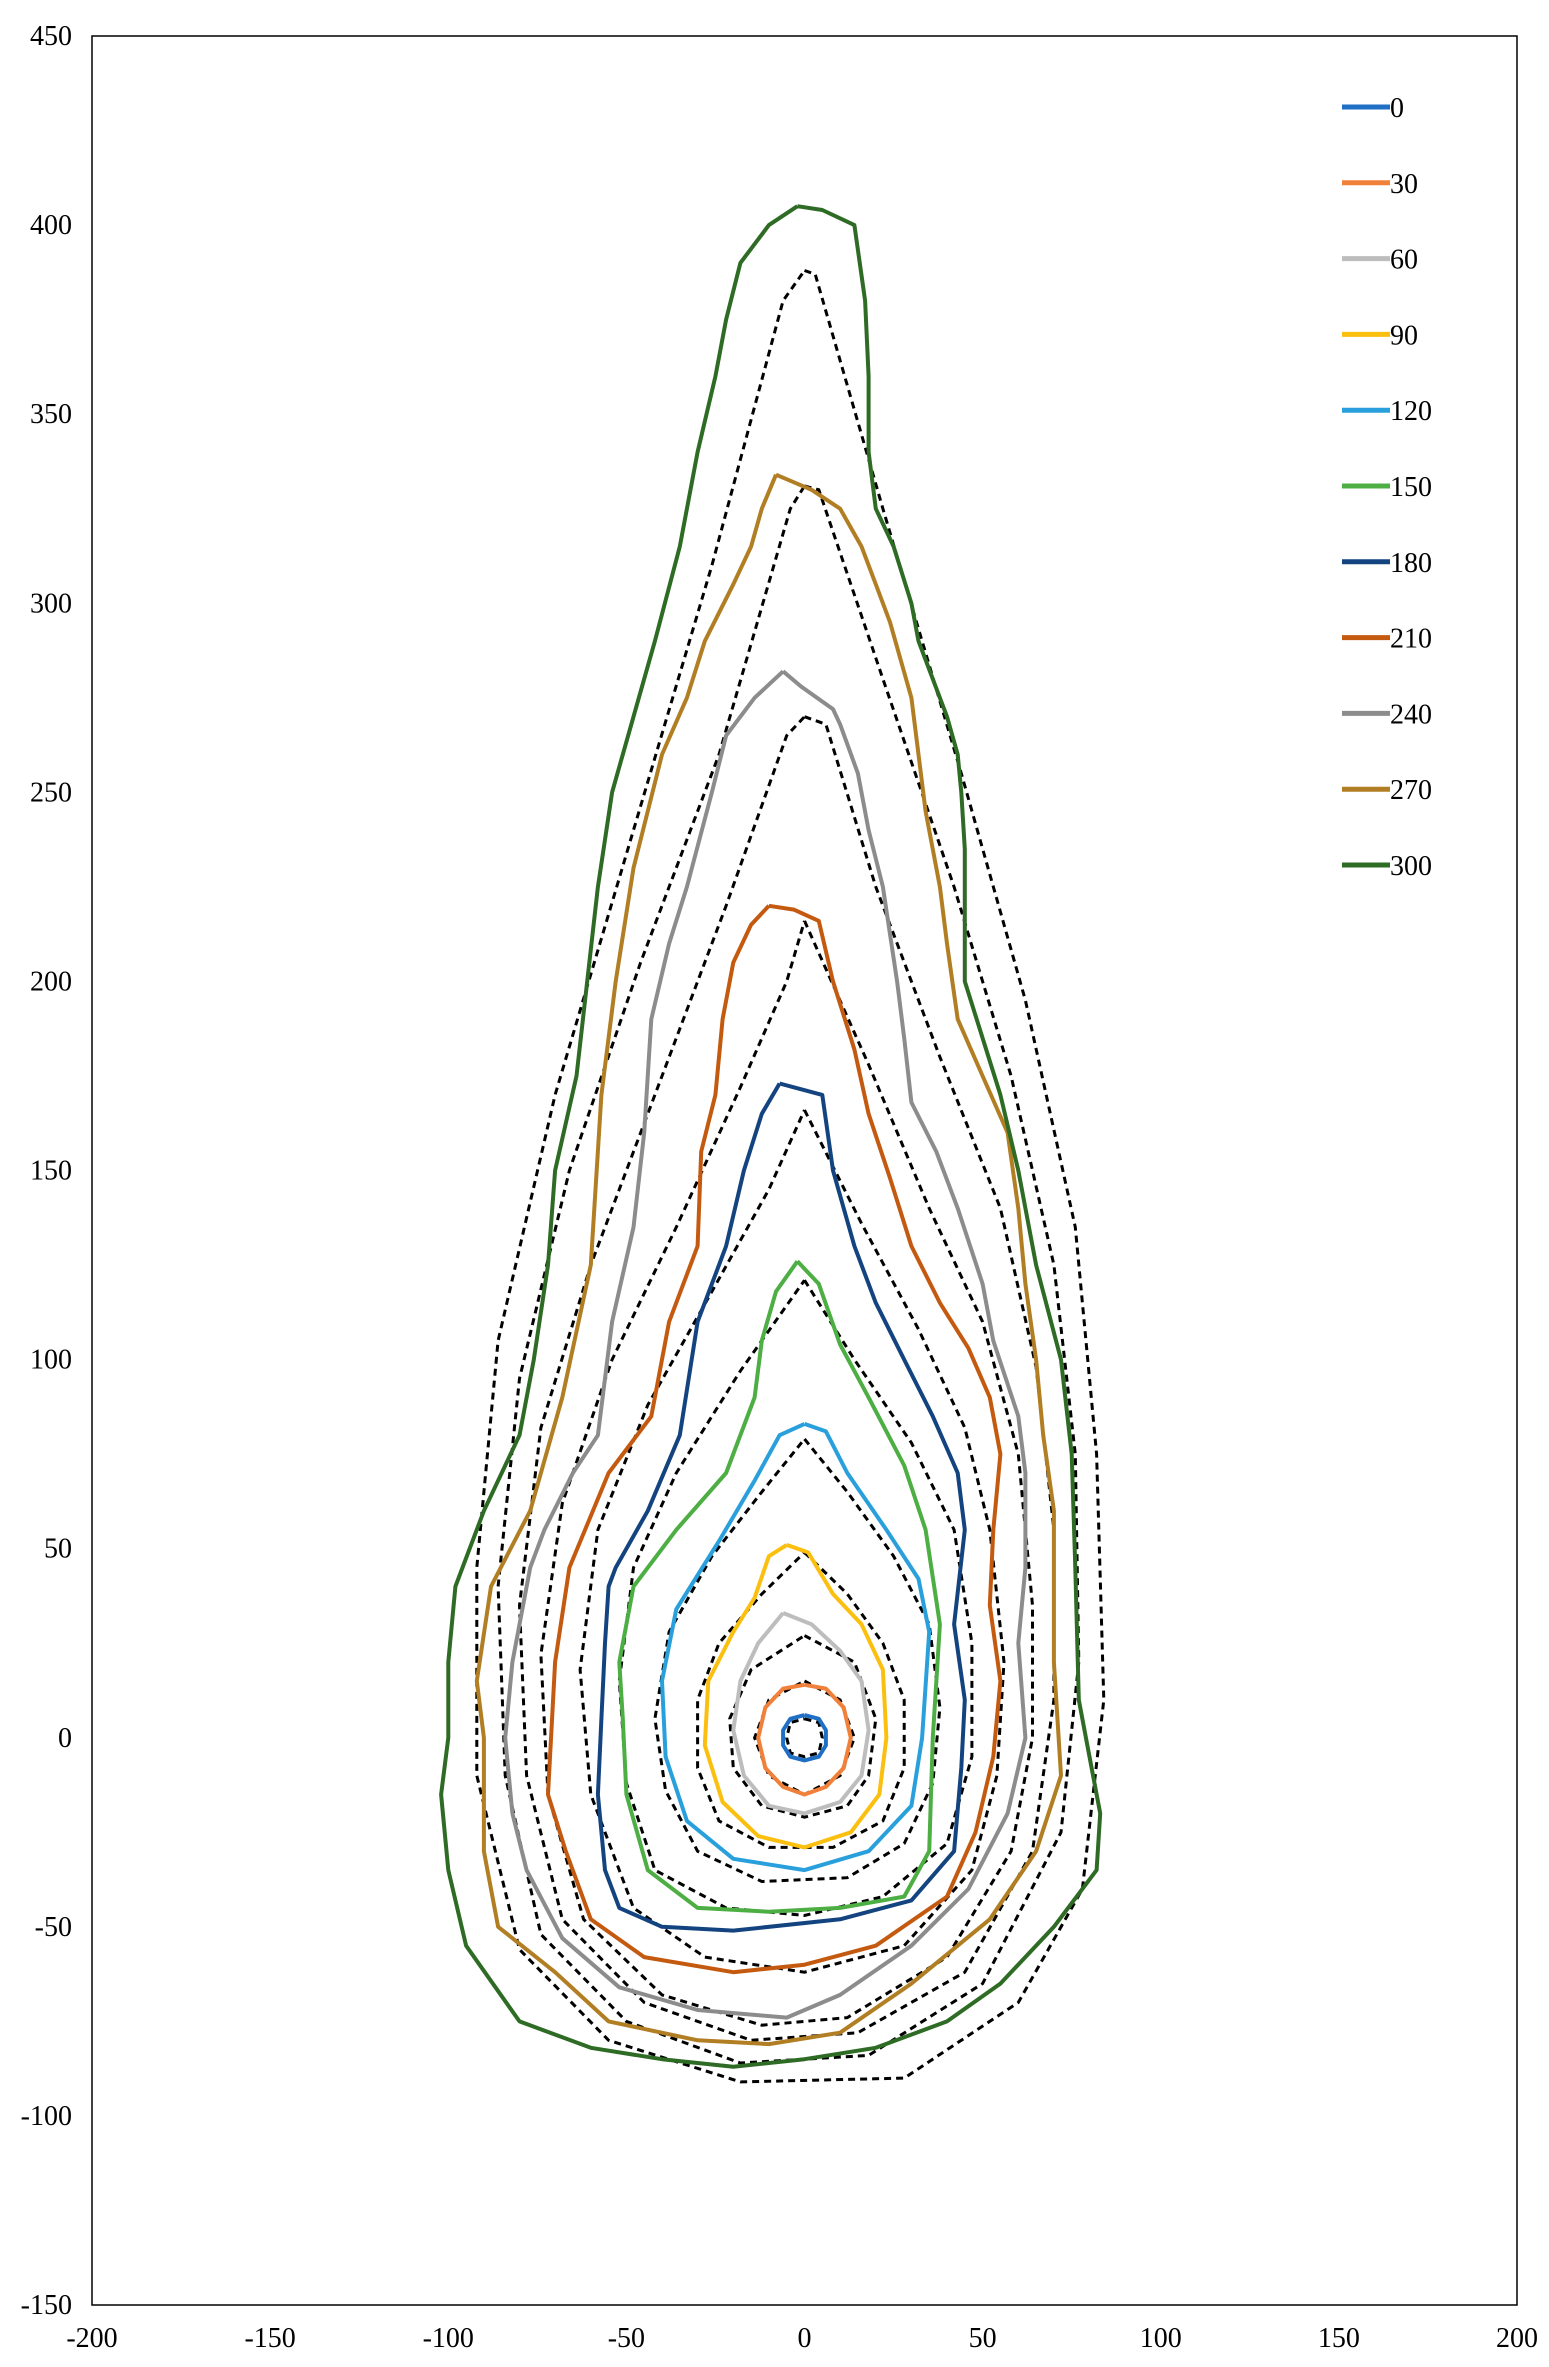  What do you see at coordinates (1411, 563) in the screenshot?
I see `legend-label-180: 180` at bounding box center [1411, 563].